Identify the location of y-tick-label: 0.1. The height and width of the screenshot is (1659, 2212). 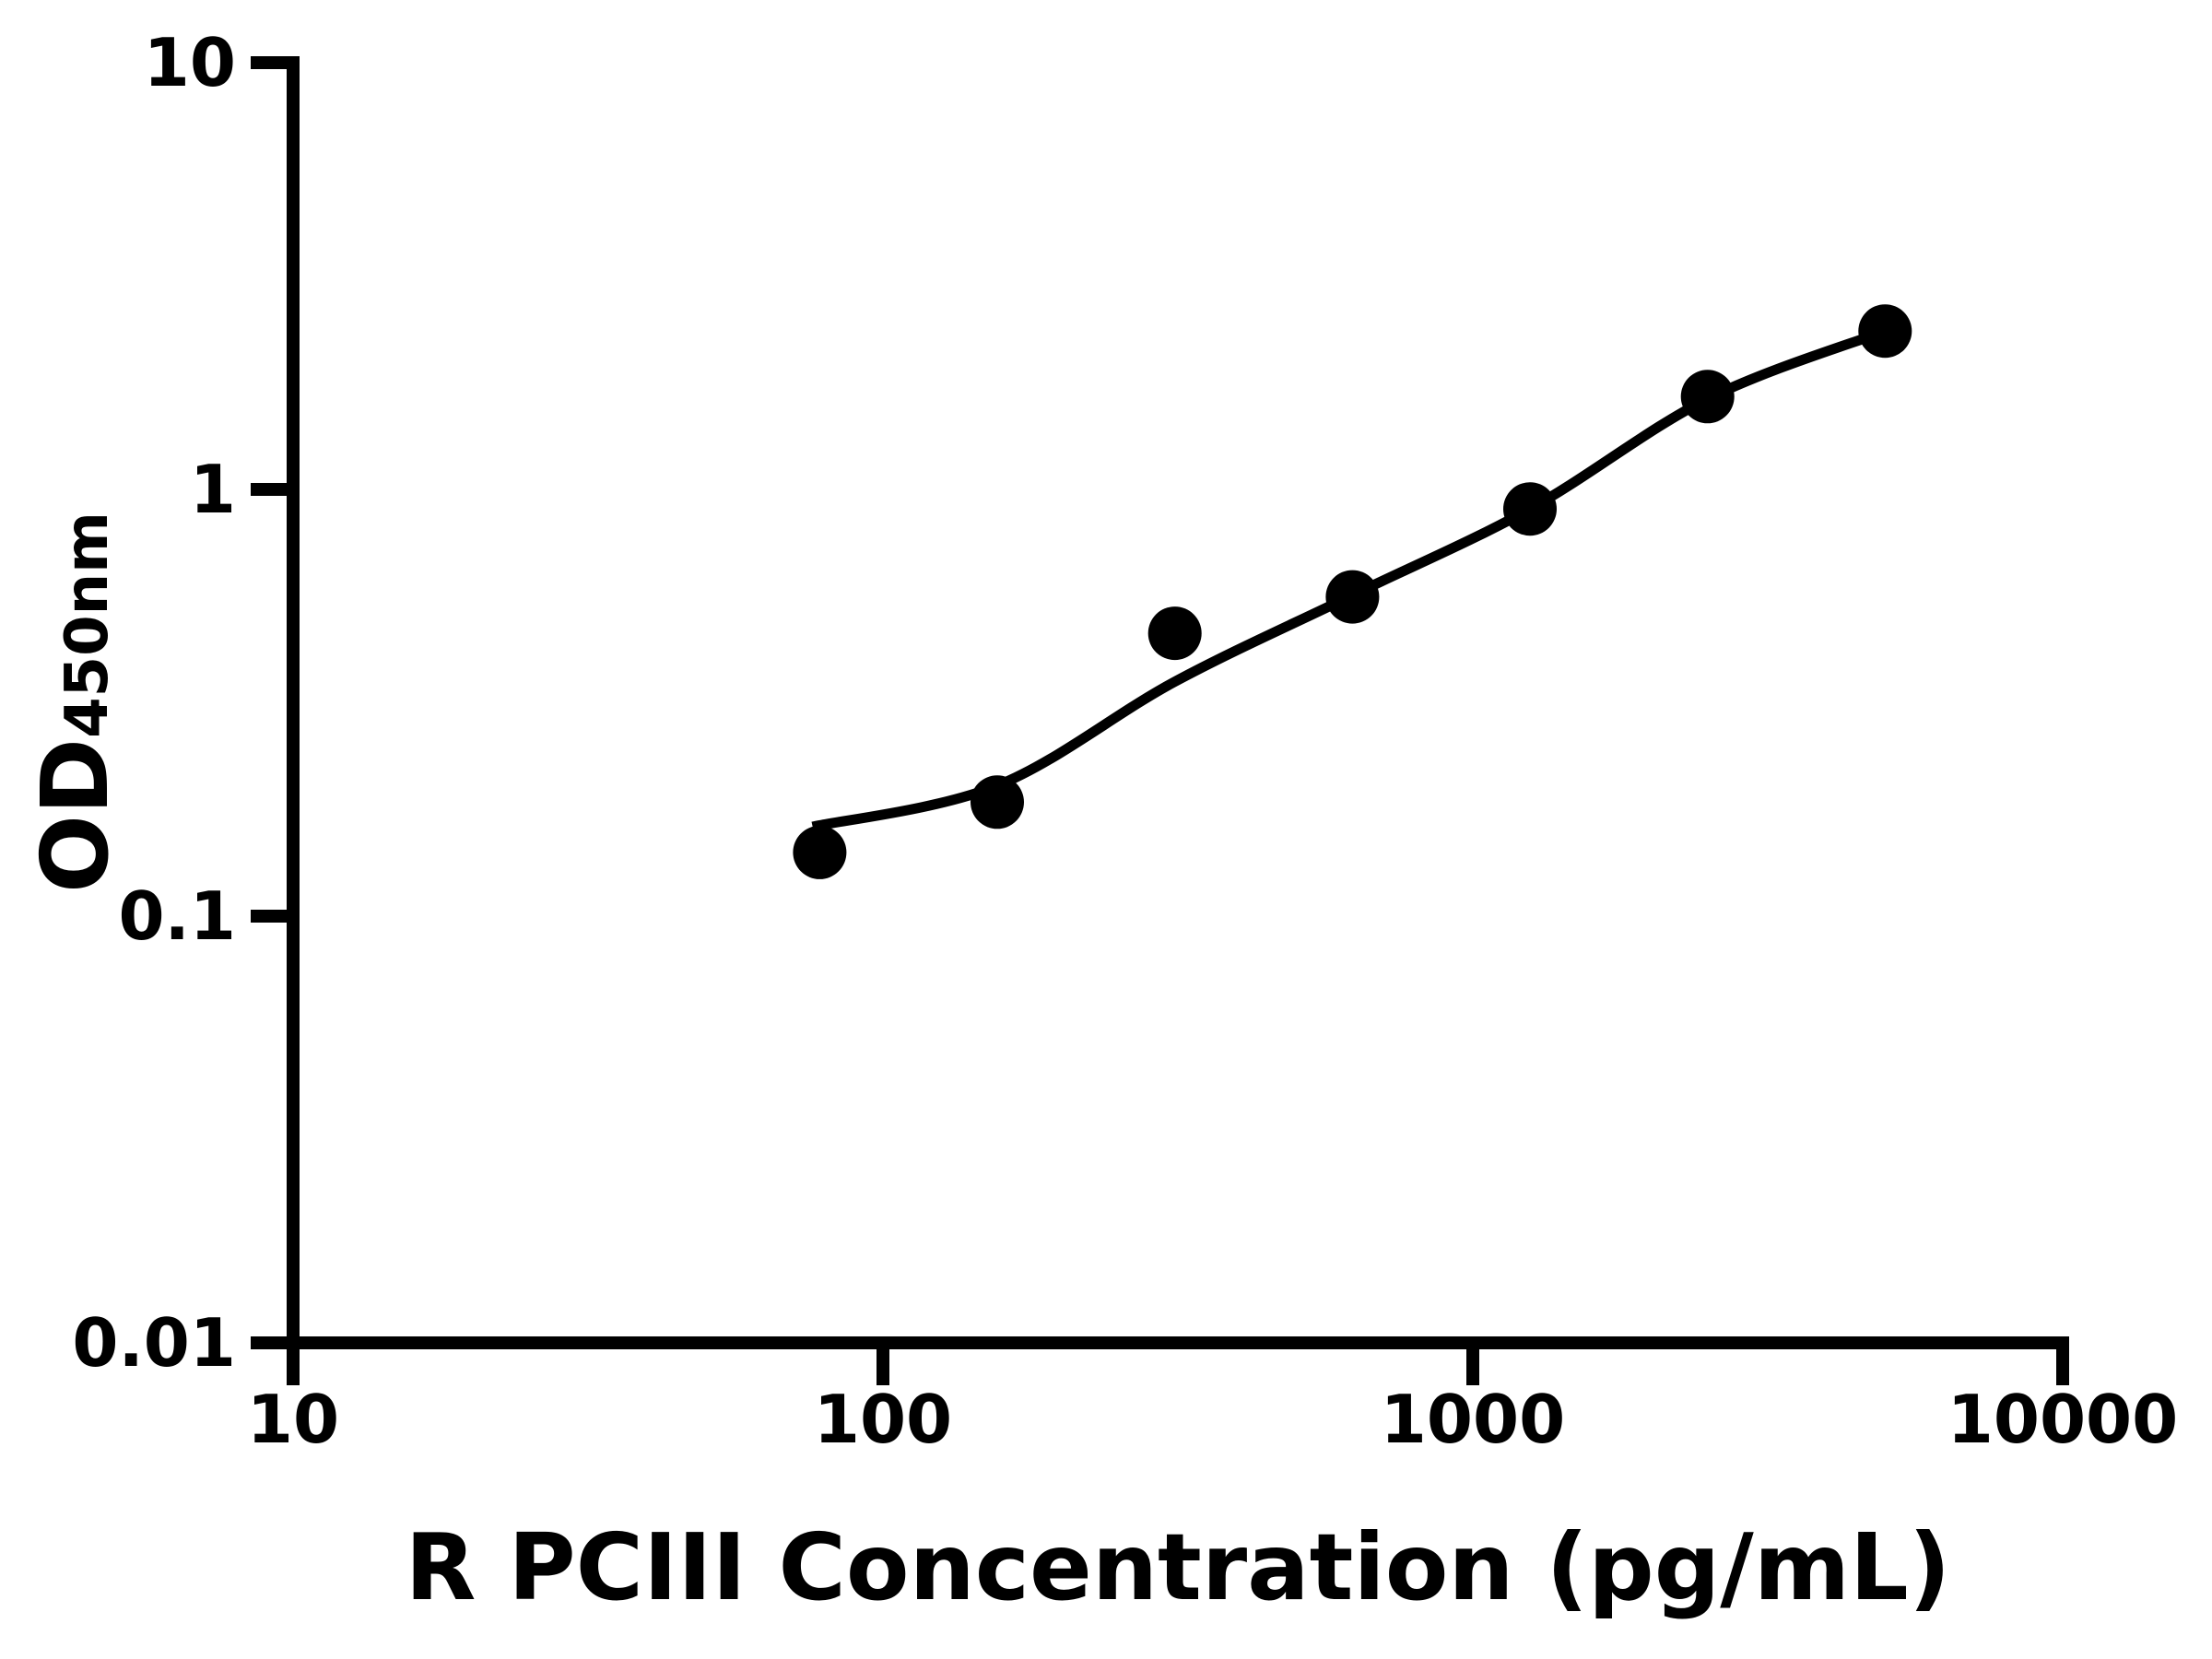
(177, 916).